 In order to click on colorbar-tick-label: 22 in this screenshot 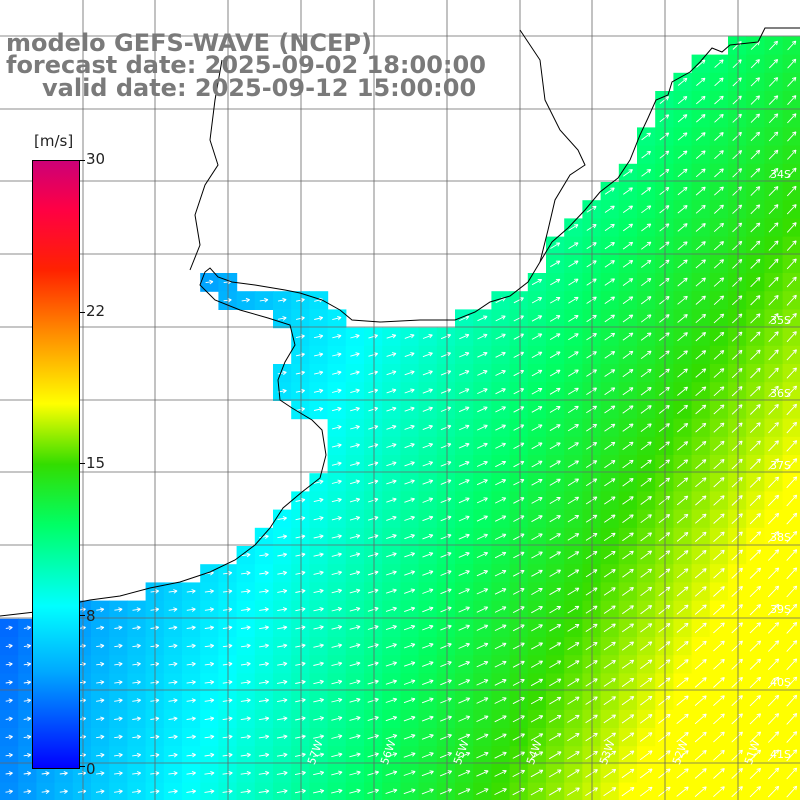, I will do `click(96, 311)`.